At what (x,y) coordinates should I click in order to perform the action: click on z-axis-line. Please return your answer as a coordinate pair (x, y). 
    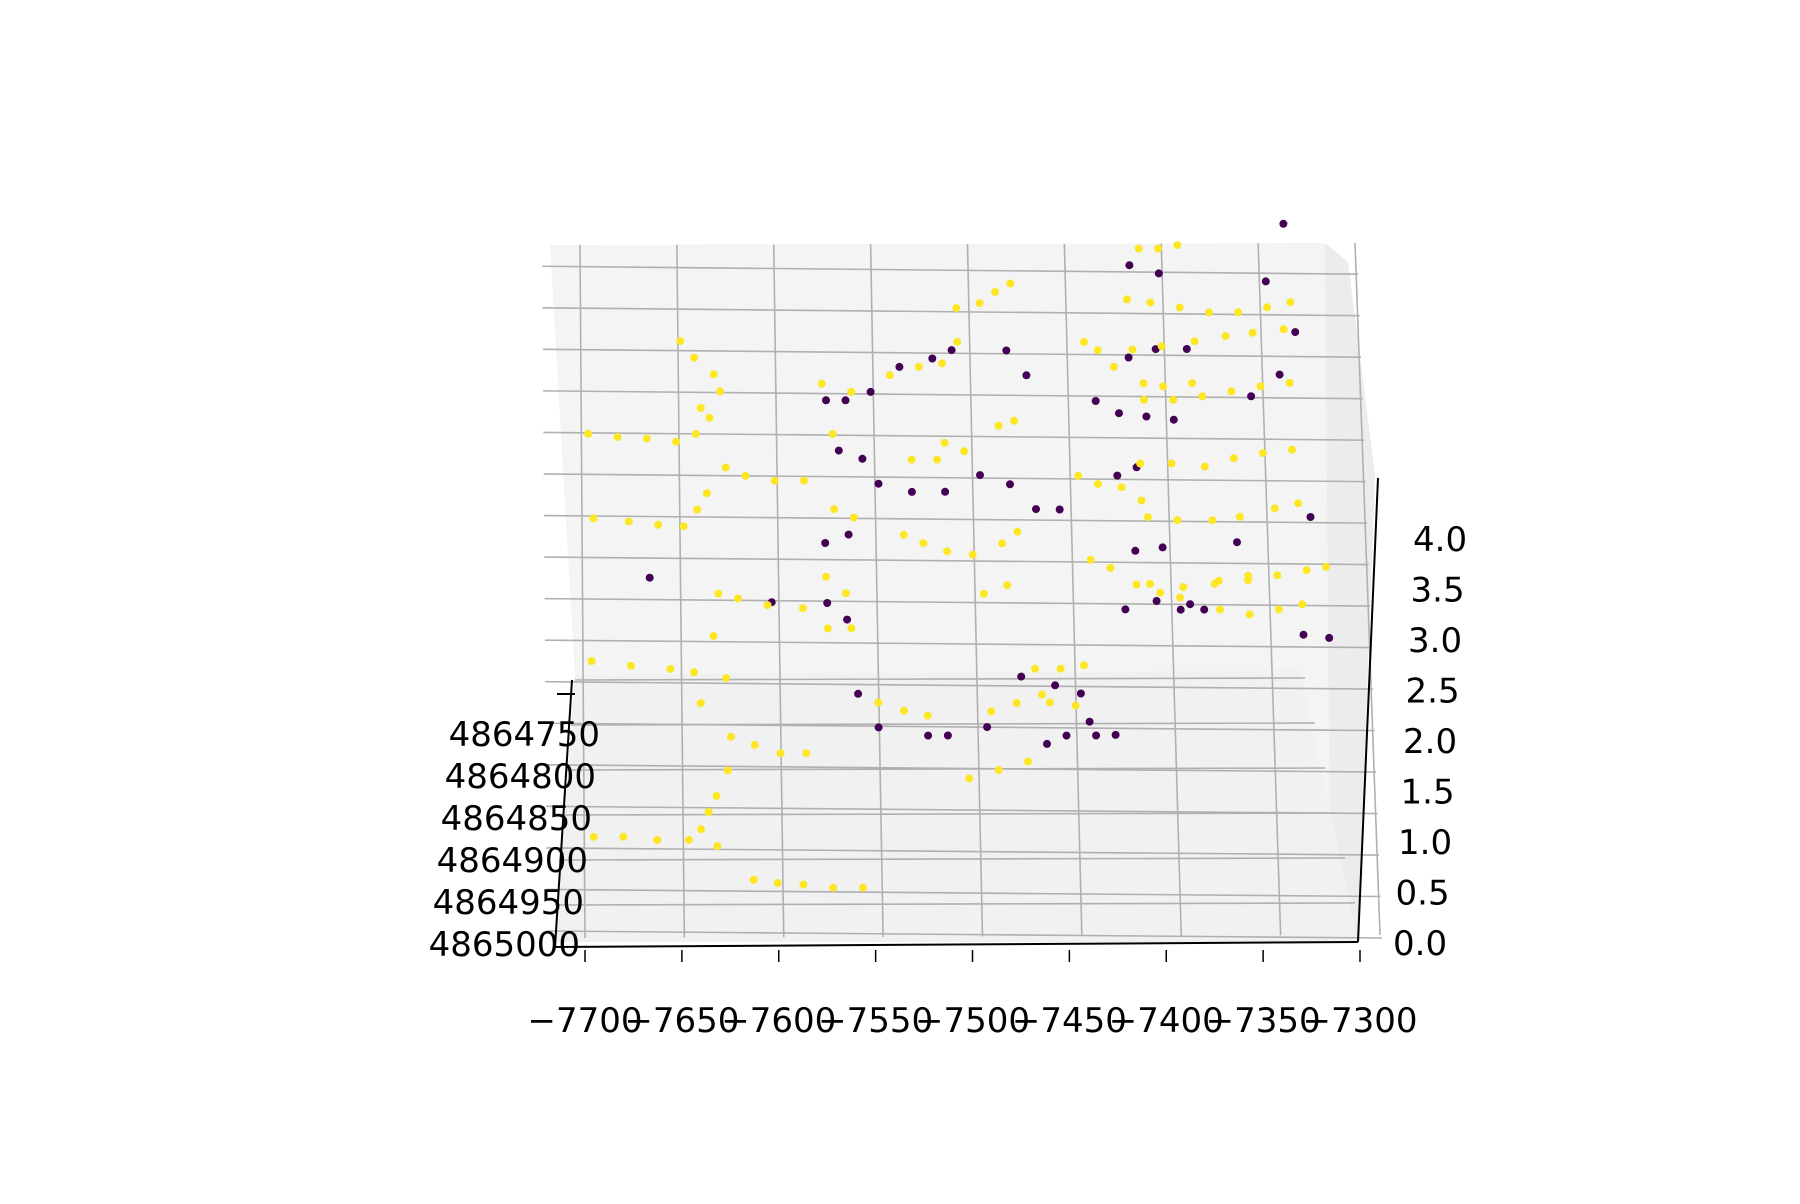
    Looking at the image, I should click on (1368, 710).